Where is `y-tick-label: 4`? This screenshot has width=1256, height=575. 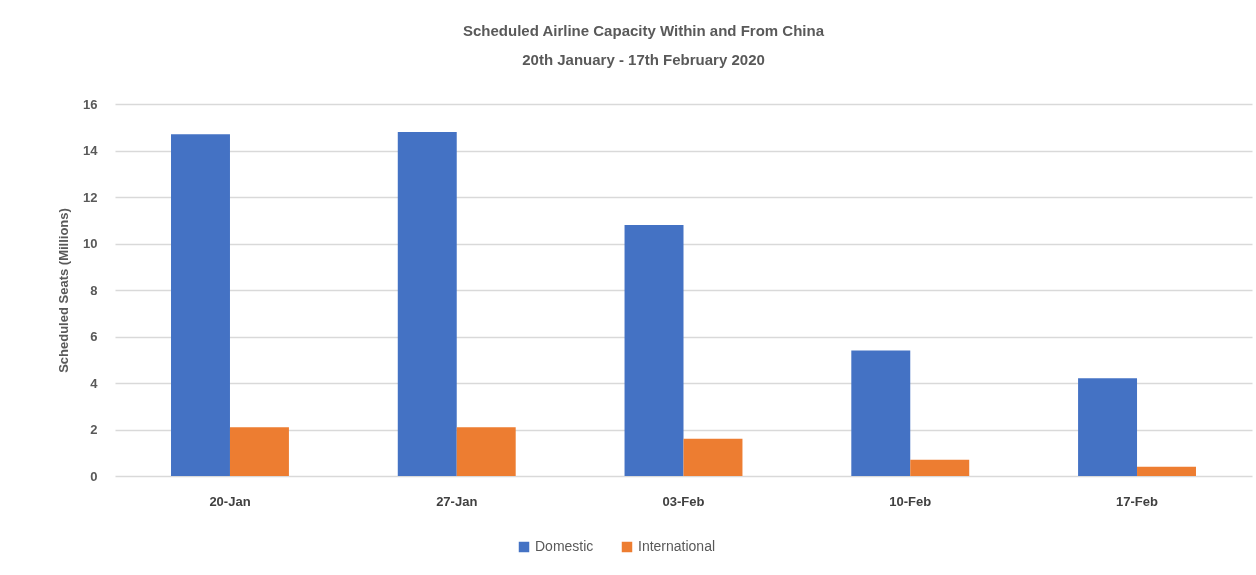
y-tick-label: 4 is located at coordinates (94, 383).